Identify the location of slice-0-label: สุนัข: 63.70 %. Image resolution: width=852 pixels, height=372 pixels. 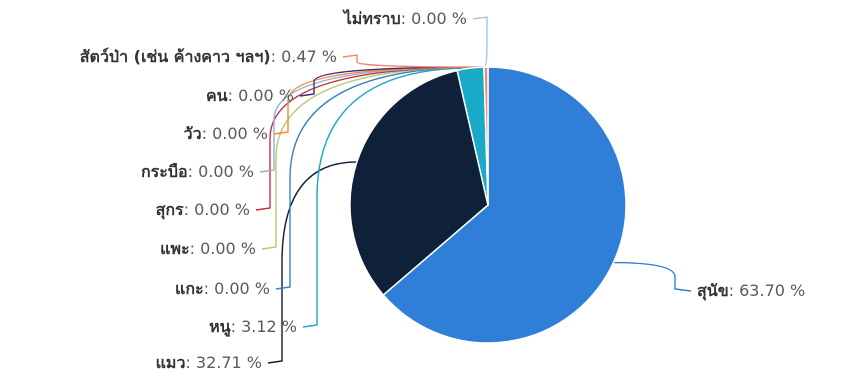
(751, 291).